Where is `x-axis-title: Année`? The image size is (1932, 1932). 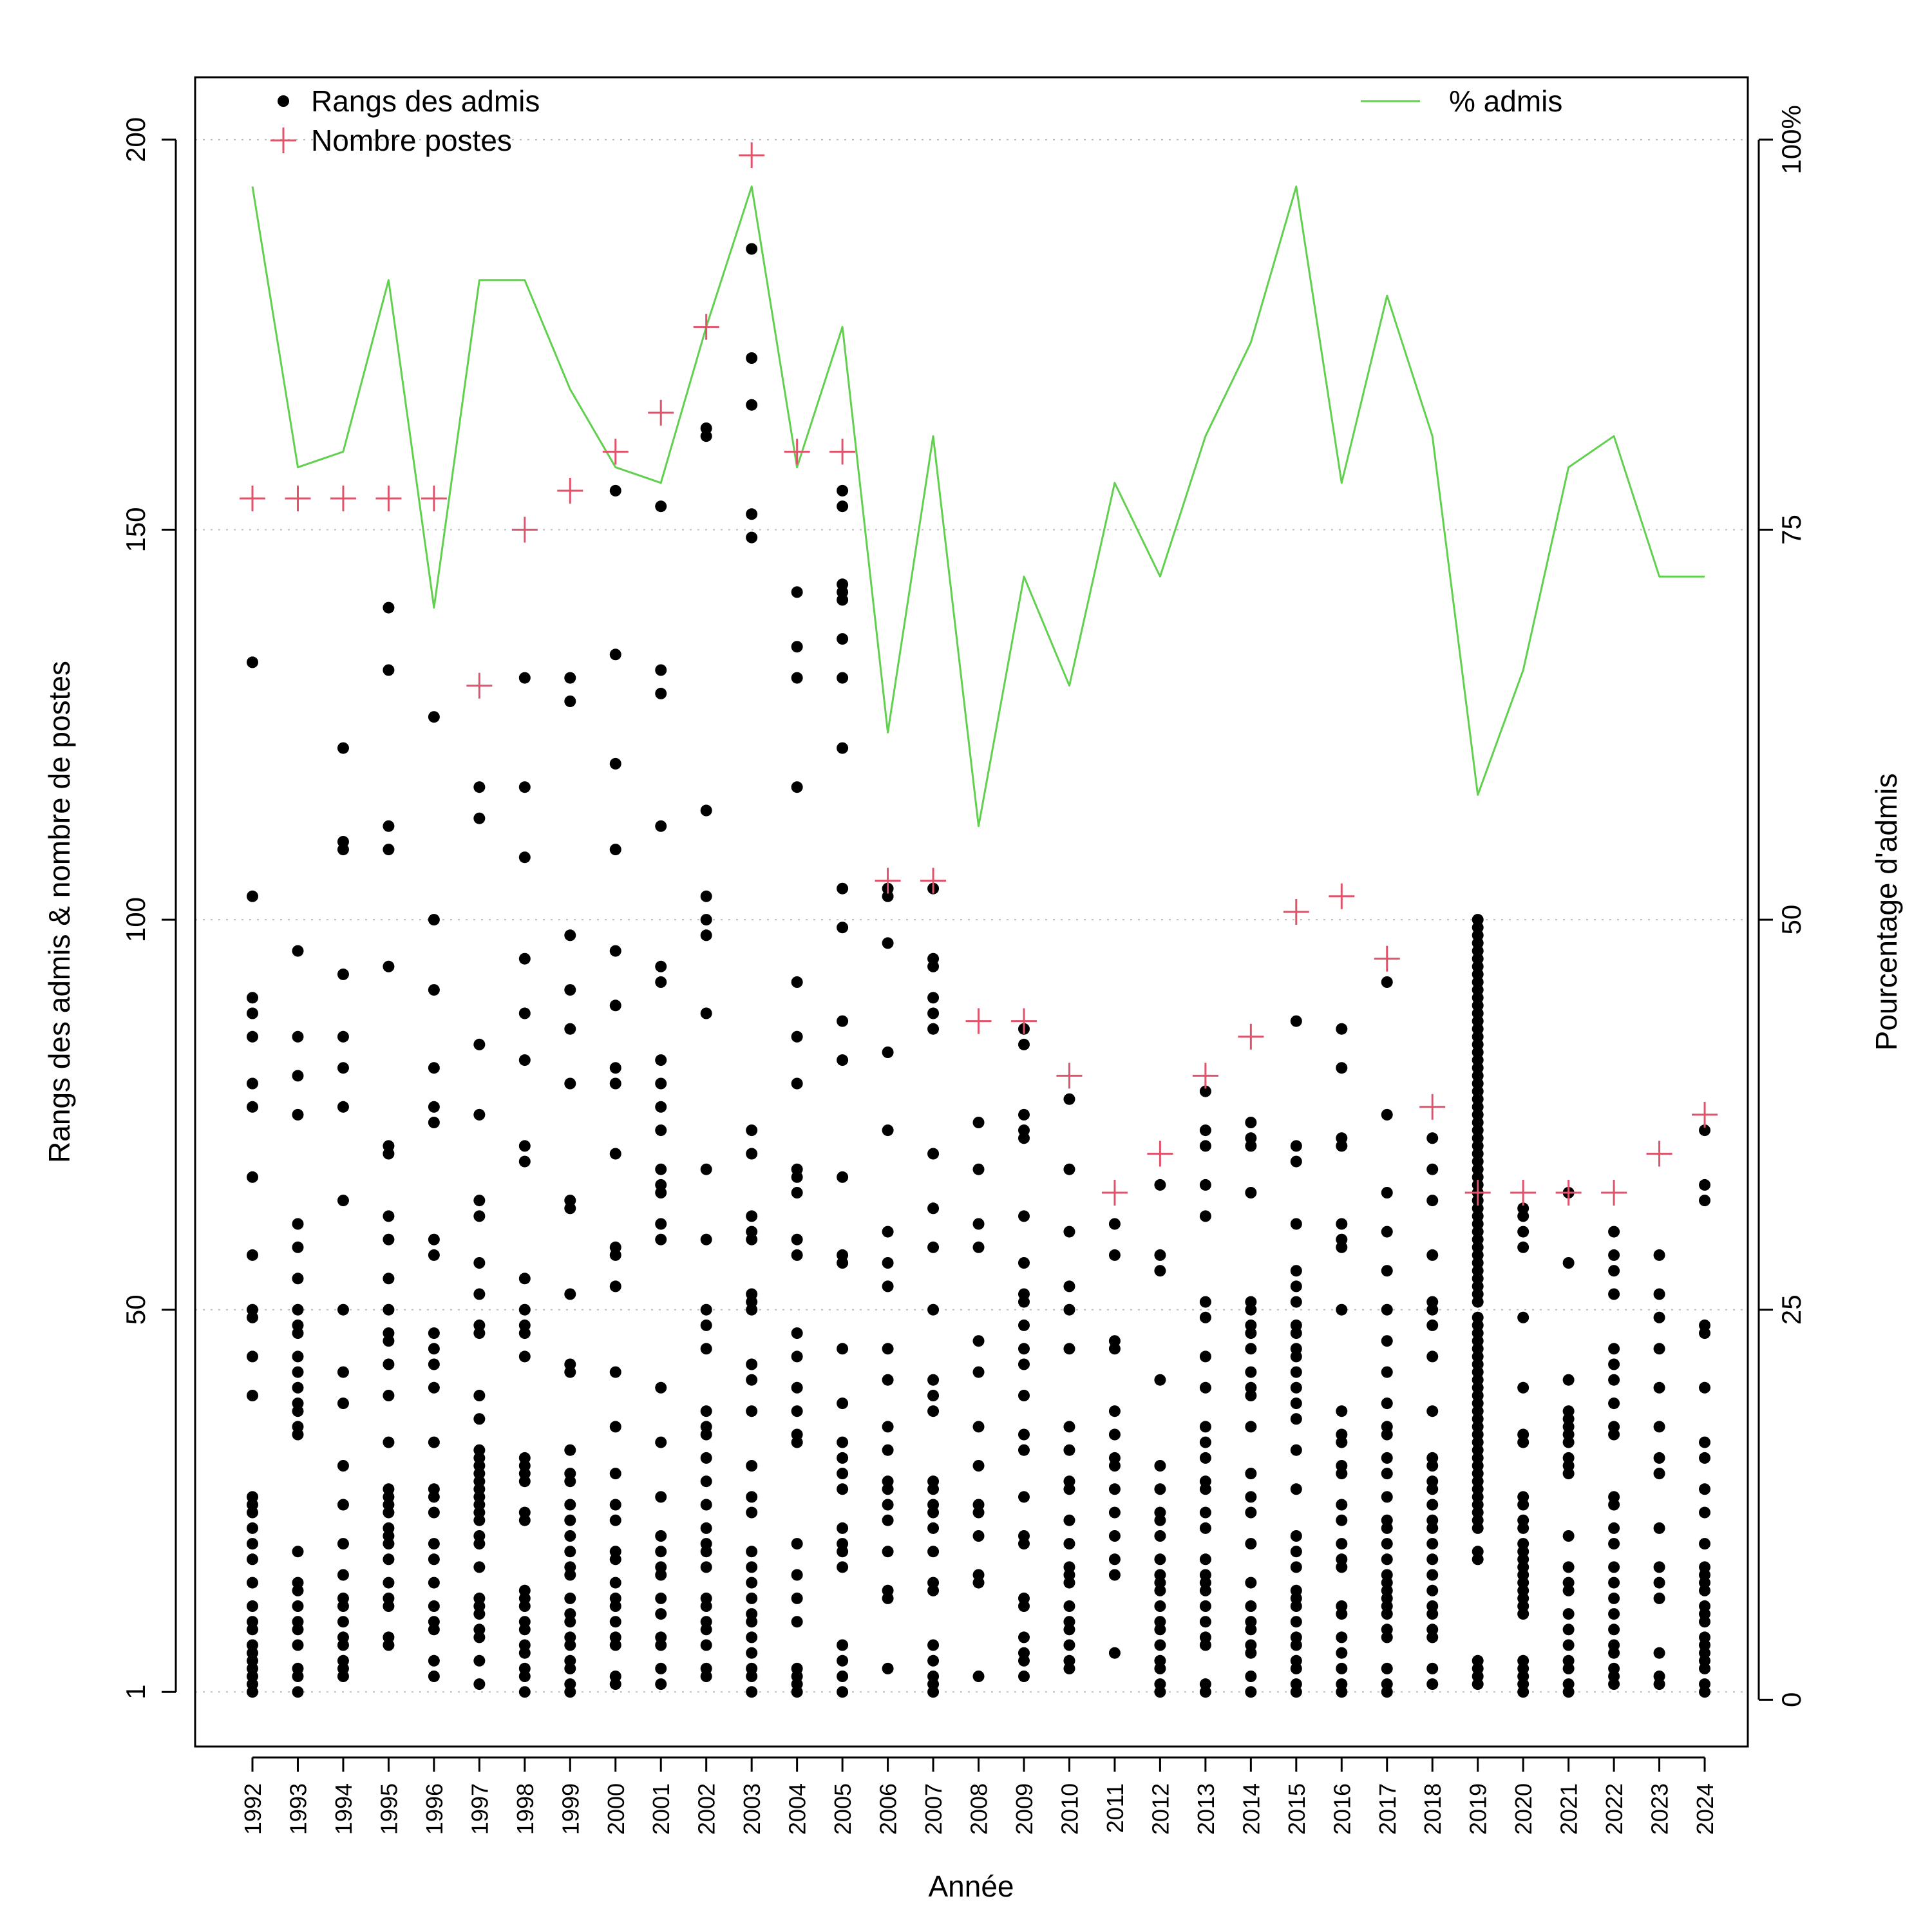
x-axis-title: Année is located at coordinates (971, 1886).